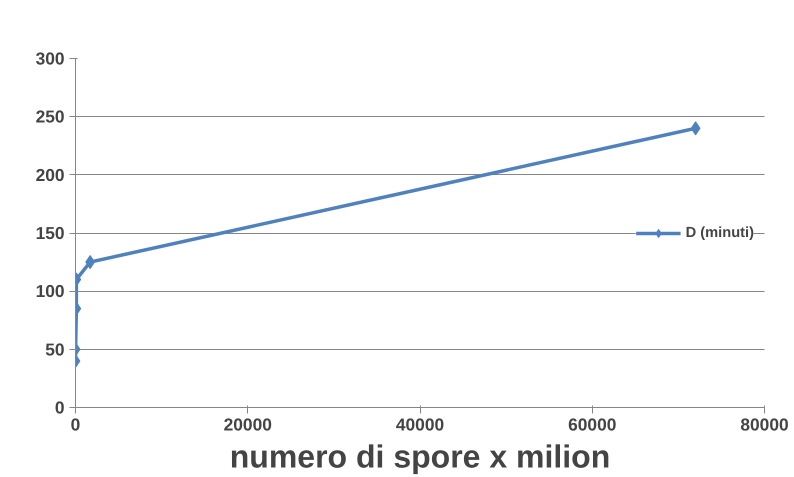  I want to click on y-tick-label: 250, so click(50, 116).